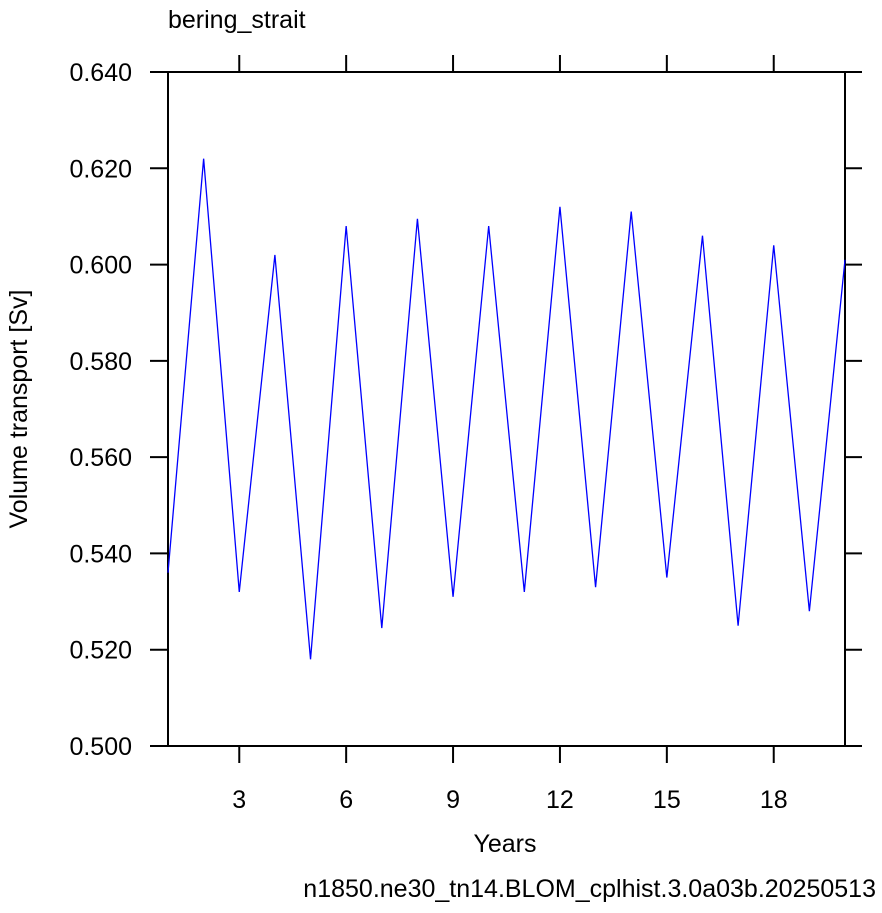 Image resolution: width=882 pixels, height=913 pixels. I want to click on x-tick-label: 18, so click(774, 800).